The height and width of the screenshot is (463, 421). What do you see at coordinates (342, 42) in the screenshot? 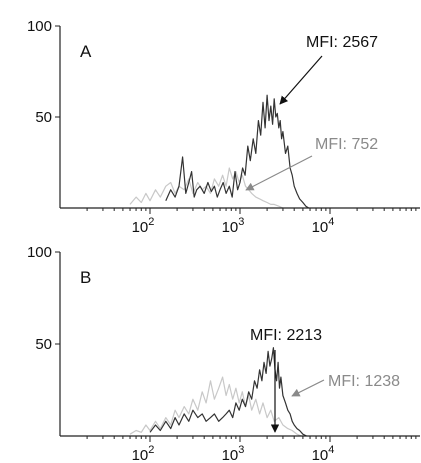
I see `annotation-label: MFI: 2567` at bounding box center [342, 42].